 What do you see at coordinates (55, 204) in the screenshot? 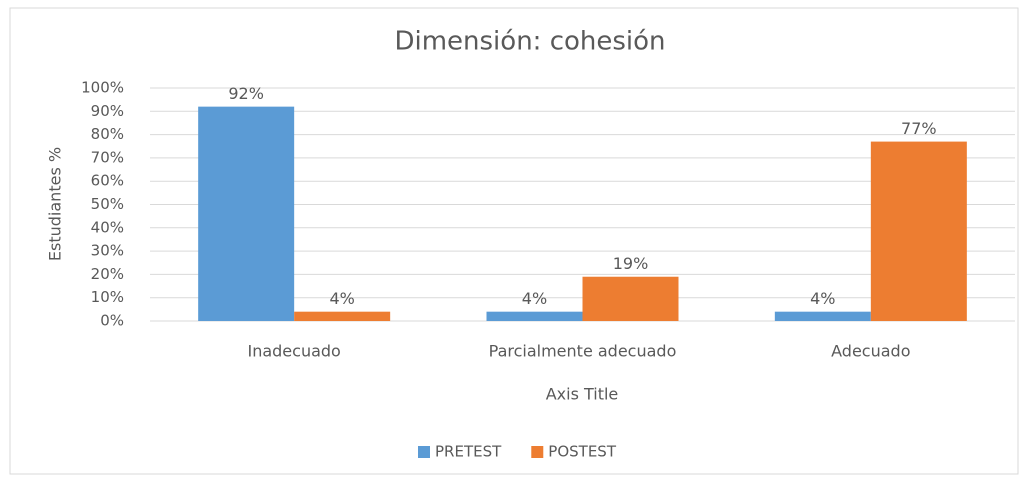
I see `y-axis-title: Estudiantes %` at bounding box center [55, 204].